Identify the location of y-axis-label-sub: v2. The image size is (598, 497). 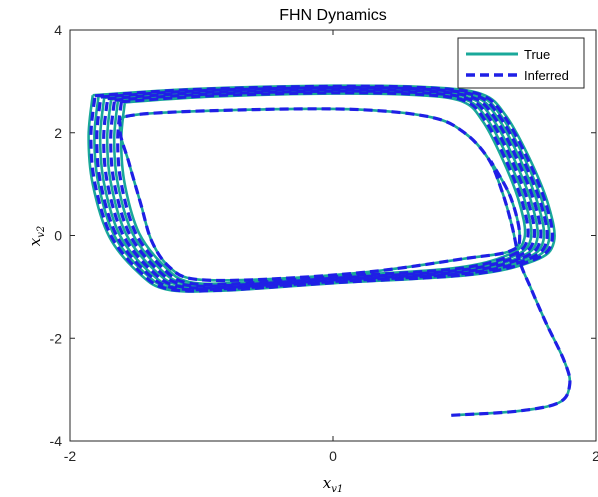
(41, 232).